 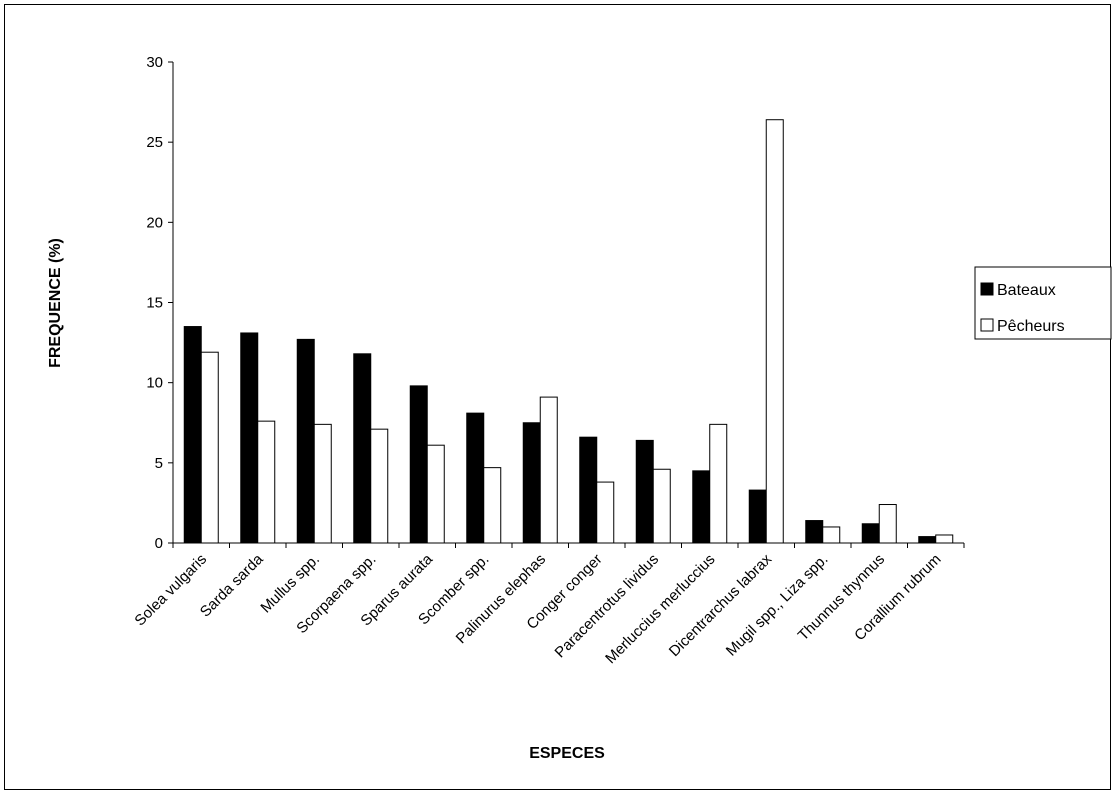 I want to click on y-tick-label: 15, so click(x=154, y=303).